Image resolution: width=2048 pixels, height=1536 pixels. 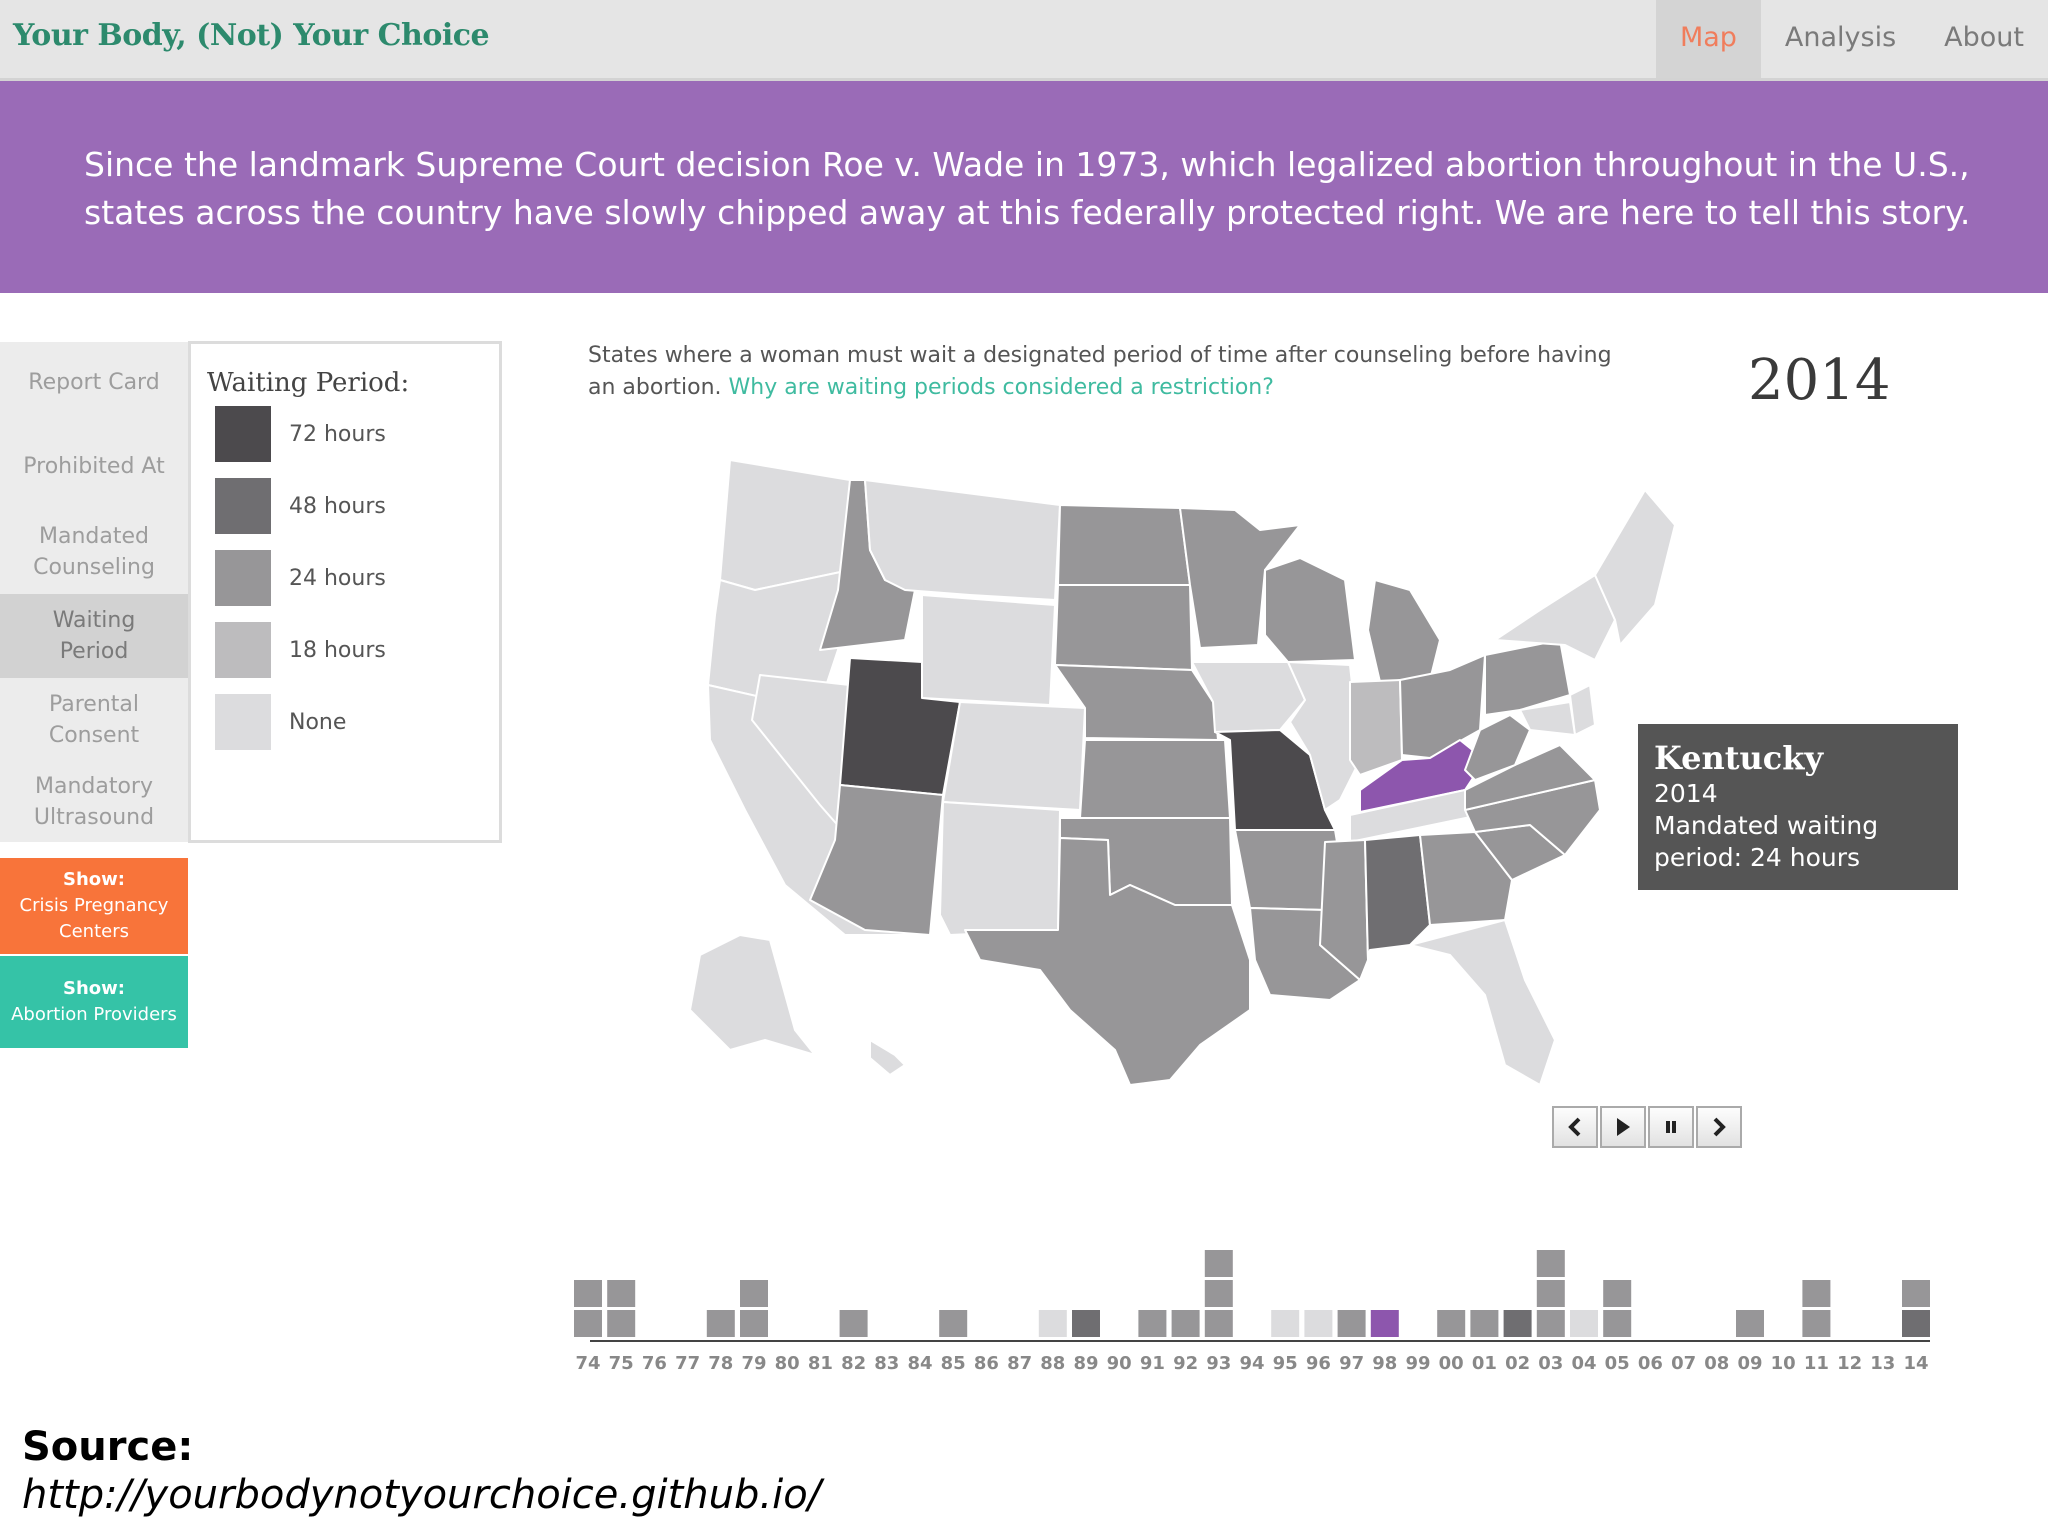 What do you see at coordinates (1550, 1363) in the screenshot?
I see `timeline-year-label: 03` at bounding box center [1550, 1363].